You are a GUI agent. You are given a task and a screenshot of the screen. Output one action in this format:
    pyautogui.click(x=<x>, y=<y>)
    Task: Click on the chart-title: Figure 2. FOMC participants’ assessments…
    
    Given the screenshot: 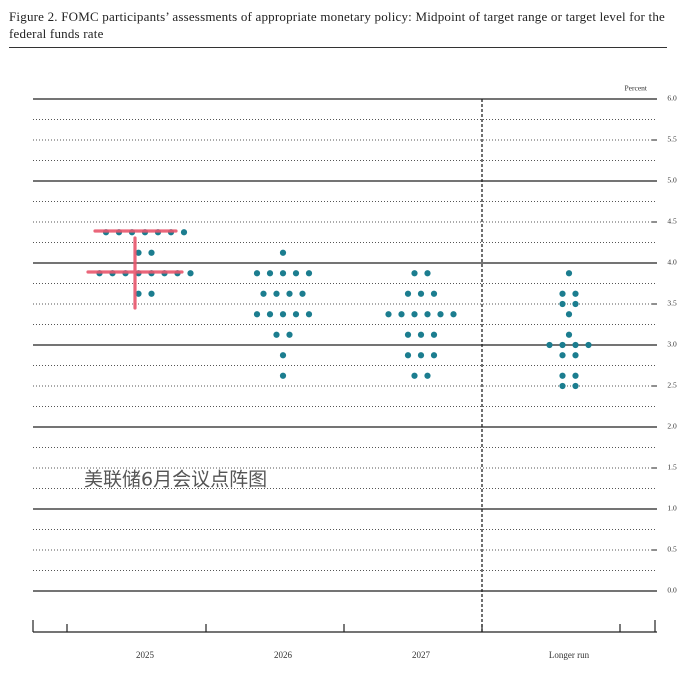 What is the action you would take?
    pyautogui.click(x=337, y=25)
    